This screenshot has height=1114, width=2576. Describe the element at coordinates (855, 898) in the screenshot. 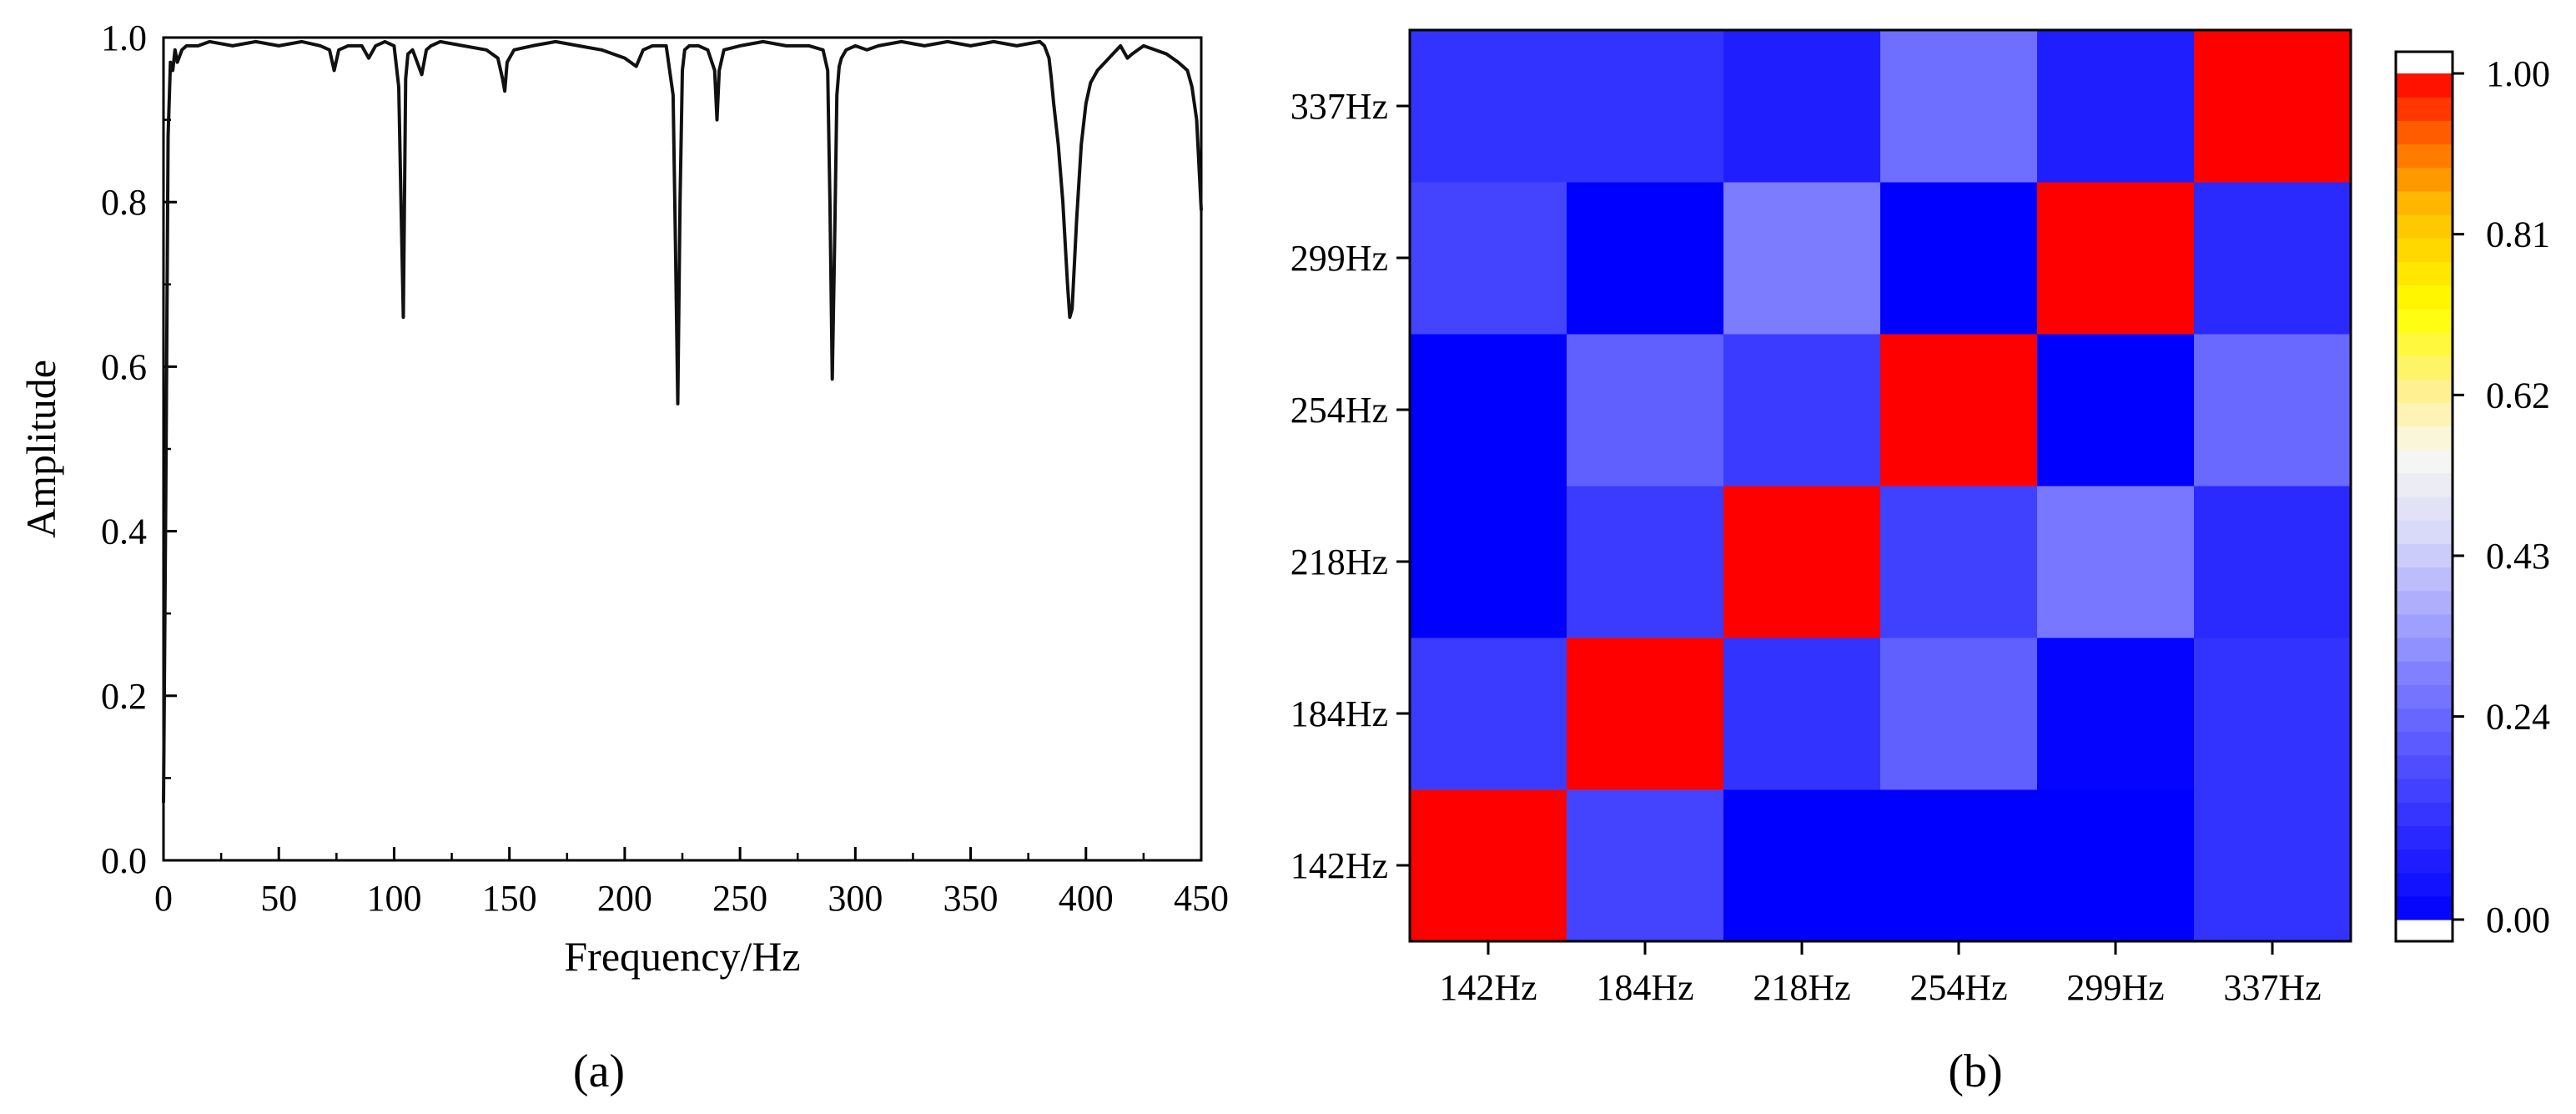

I see `x-tick-label: 300` at that location.